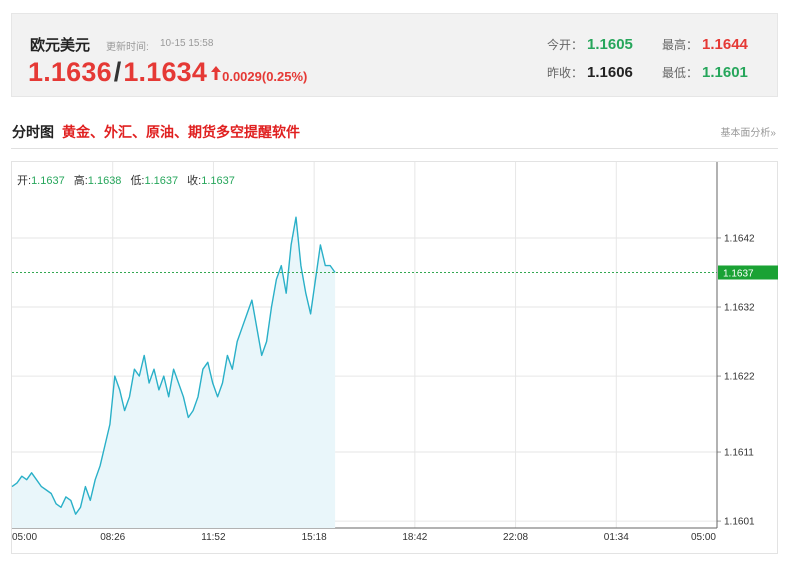 The image size is (800, 573). Describe the element at coordinates (515, 537) in the screenshot. I see `x-tick-label: 22:08` at that location.